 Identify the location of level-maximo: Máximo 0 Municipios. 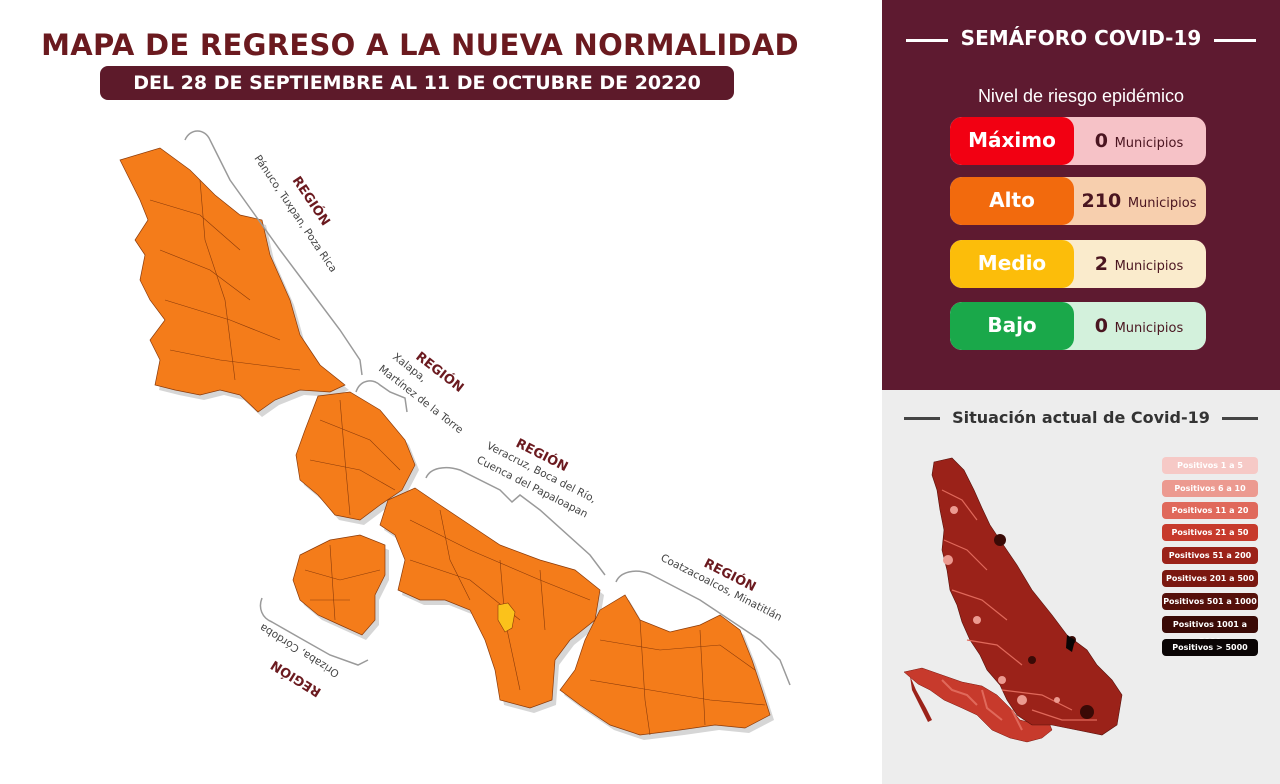
(1078, 141).